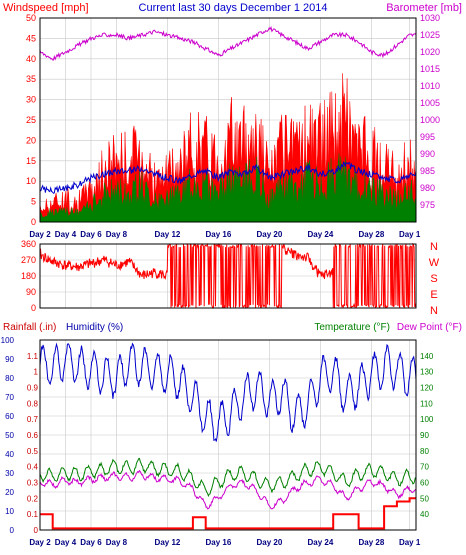 The image size is (466, 555). What do you see at coordinates (228, 489) in the screenshot?
I see `series-dew-point` at bounding box center [228, 489].